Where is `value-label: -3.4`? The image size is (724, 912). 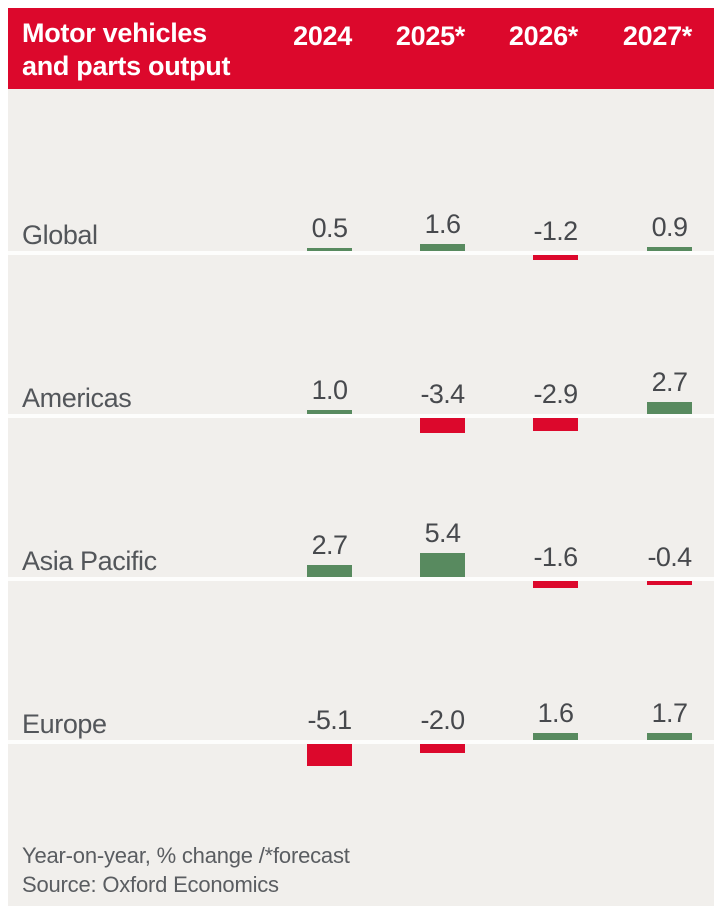
value-label: -3.4 is located at coordinates (442, 394).